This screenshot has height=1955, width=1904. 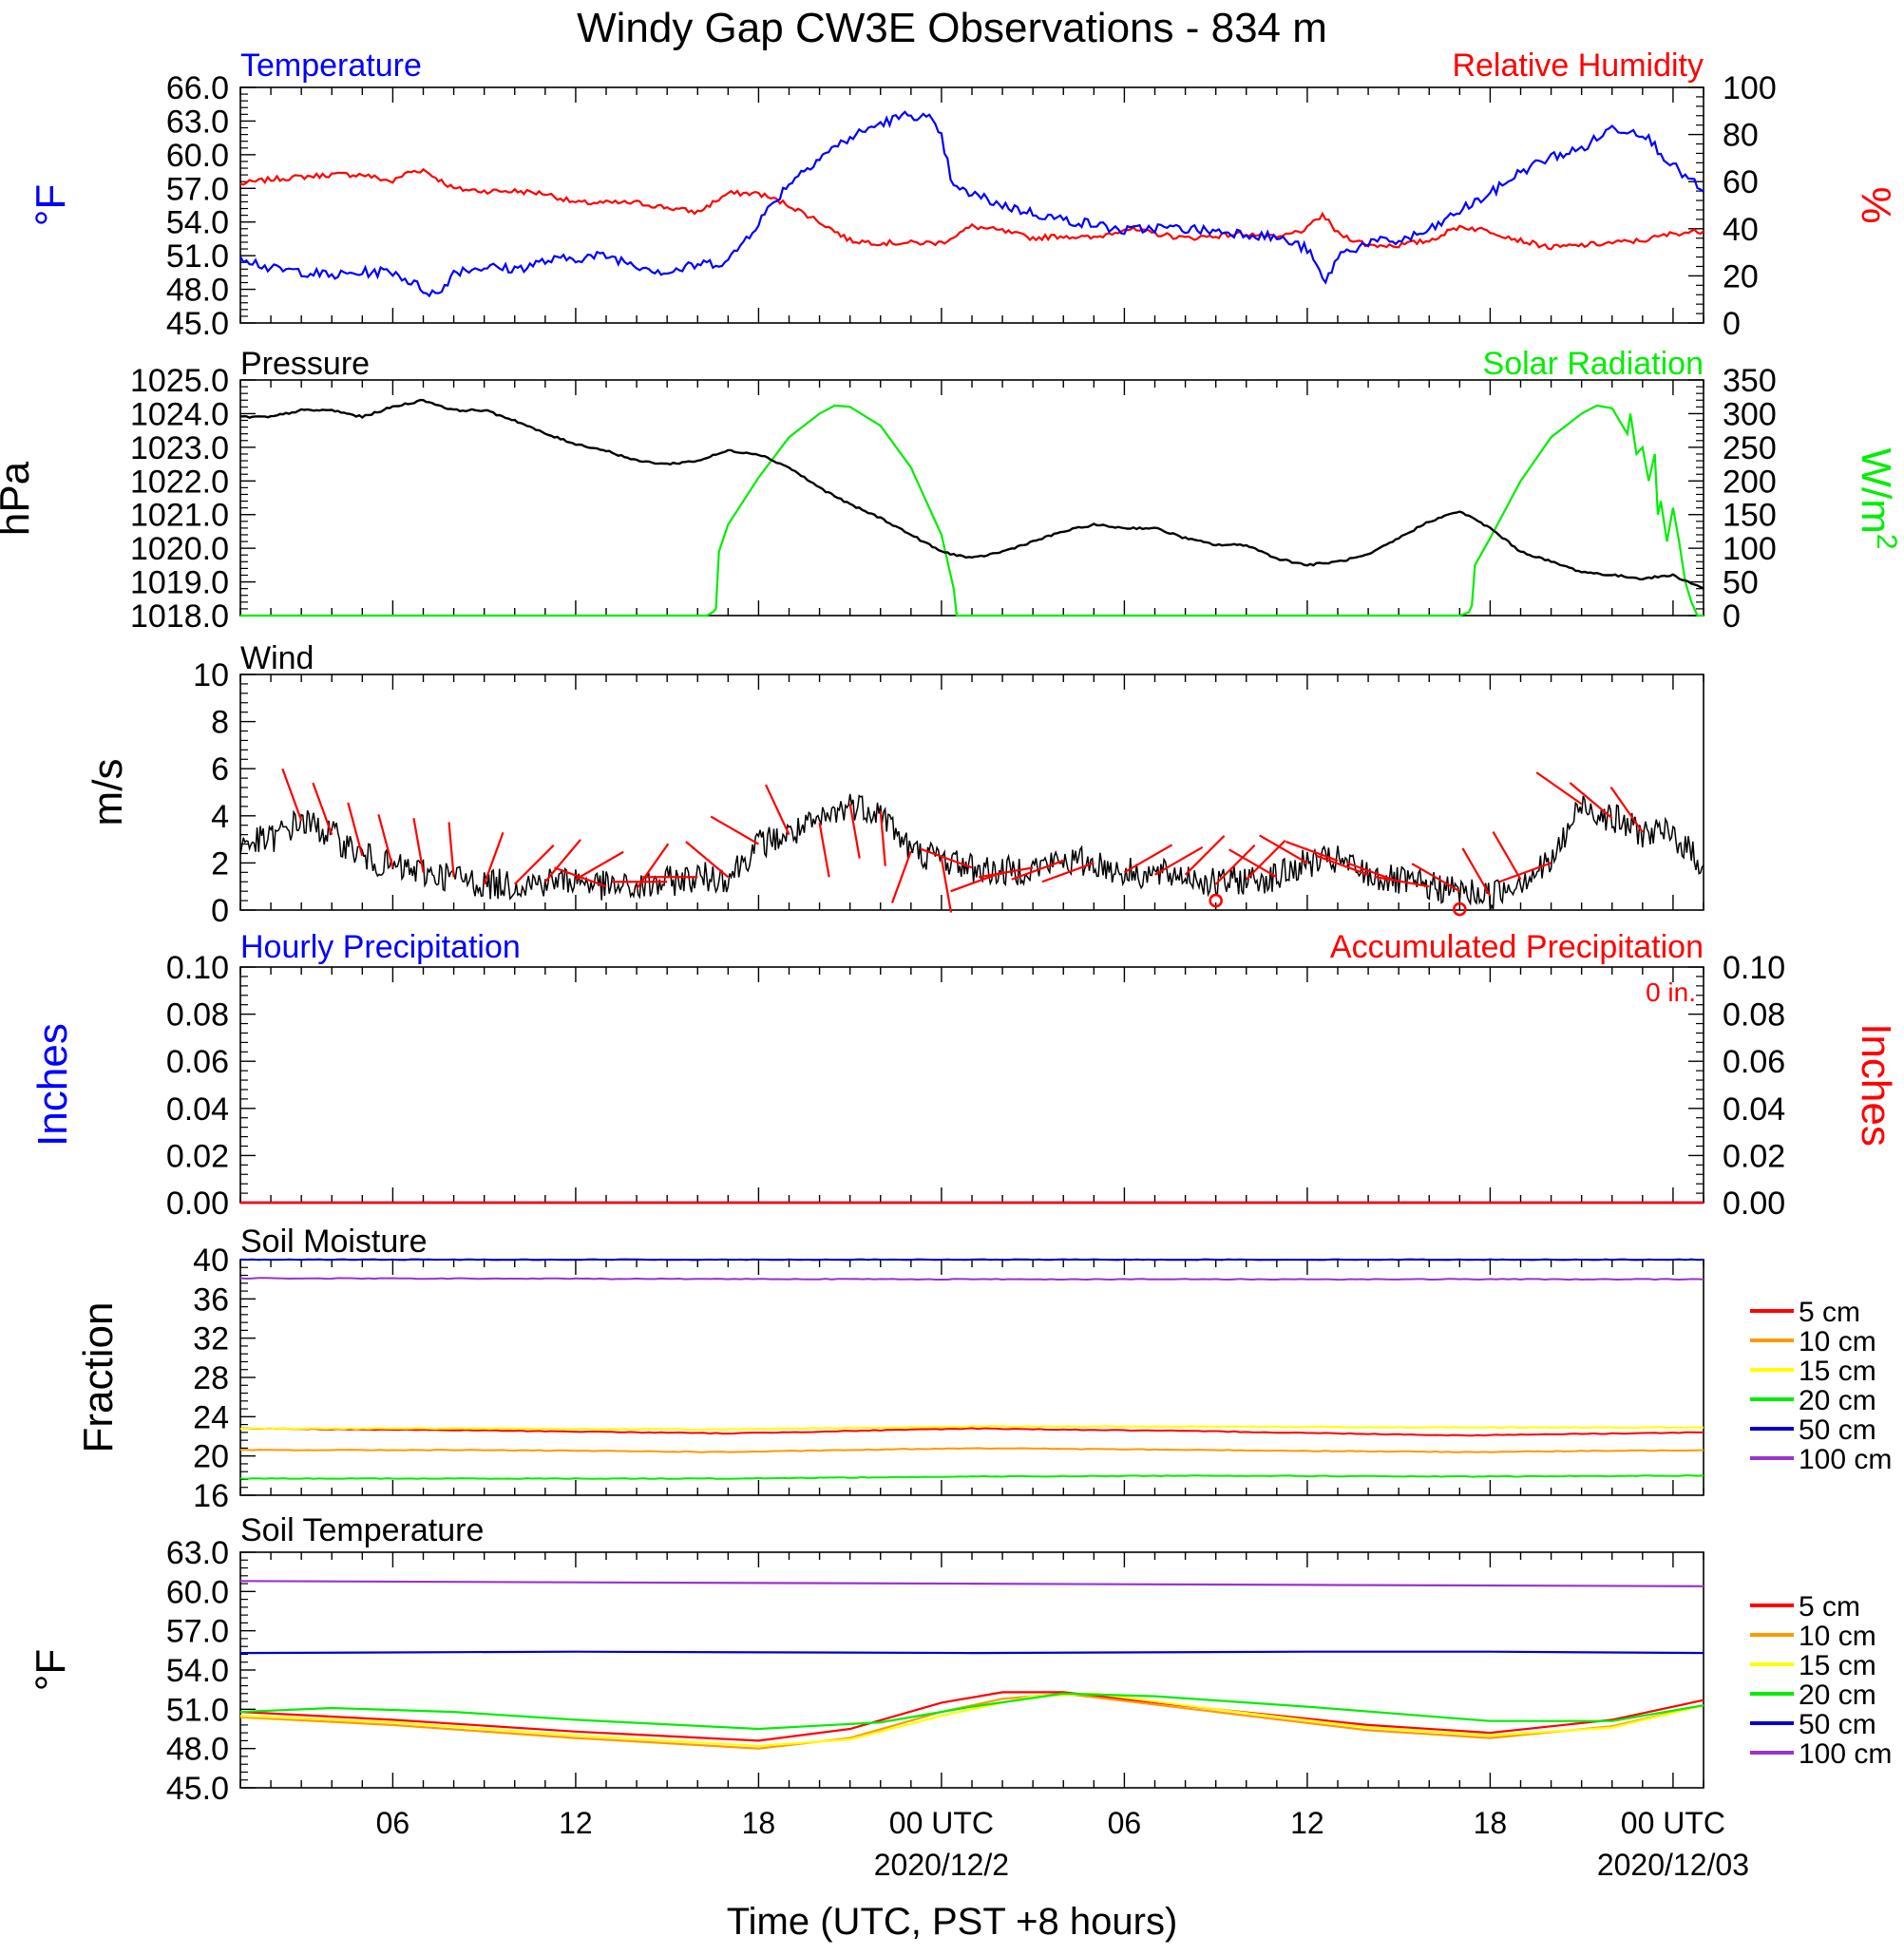 What do you see at coordinates (305, 364) in the screenshot?
I see `pressure-title: Pressure` at bounding box center [305, 364].